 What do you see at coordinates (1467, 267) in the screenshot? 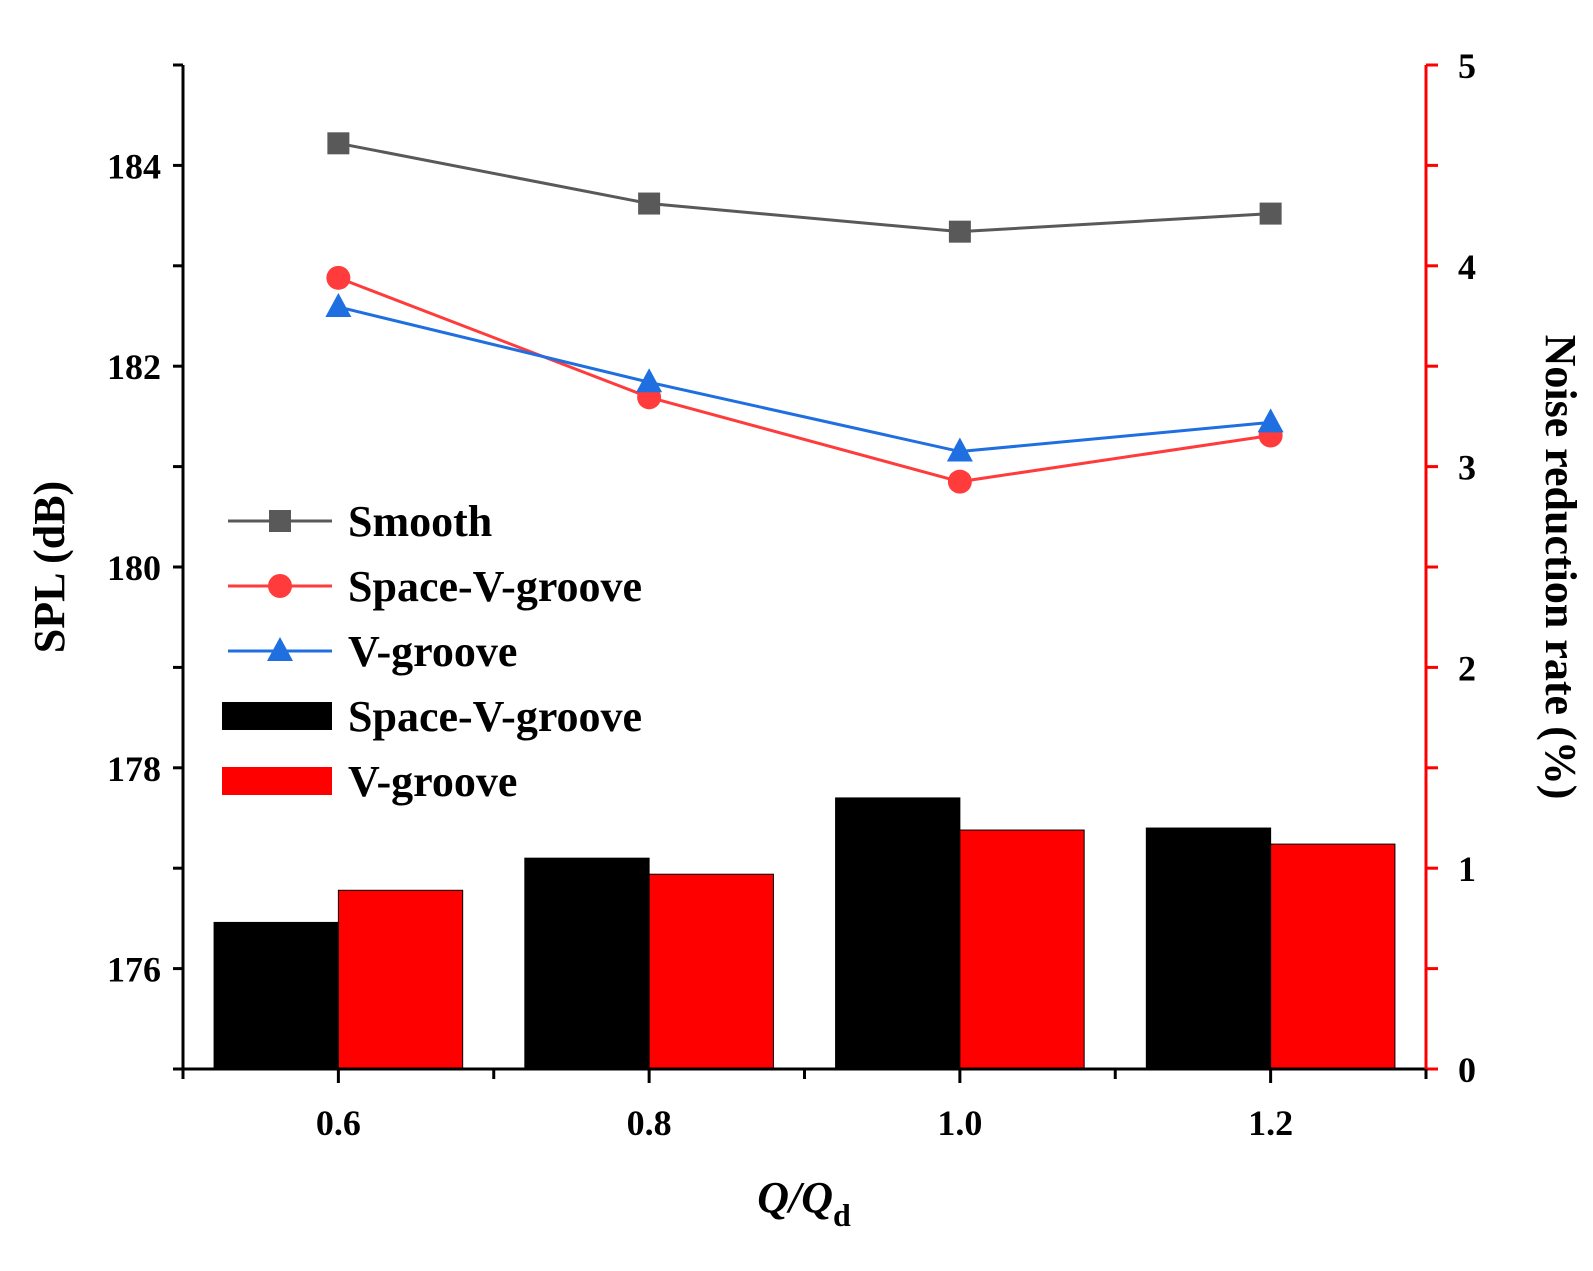
I see `right-tick-label-4: 4` at bounding box center [1467, 267].